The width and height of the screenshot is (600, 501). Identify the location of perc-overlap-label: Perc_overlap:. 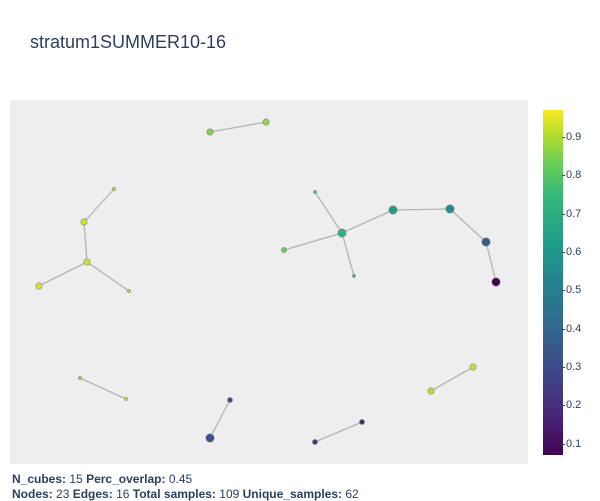
(126, 479).